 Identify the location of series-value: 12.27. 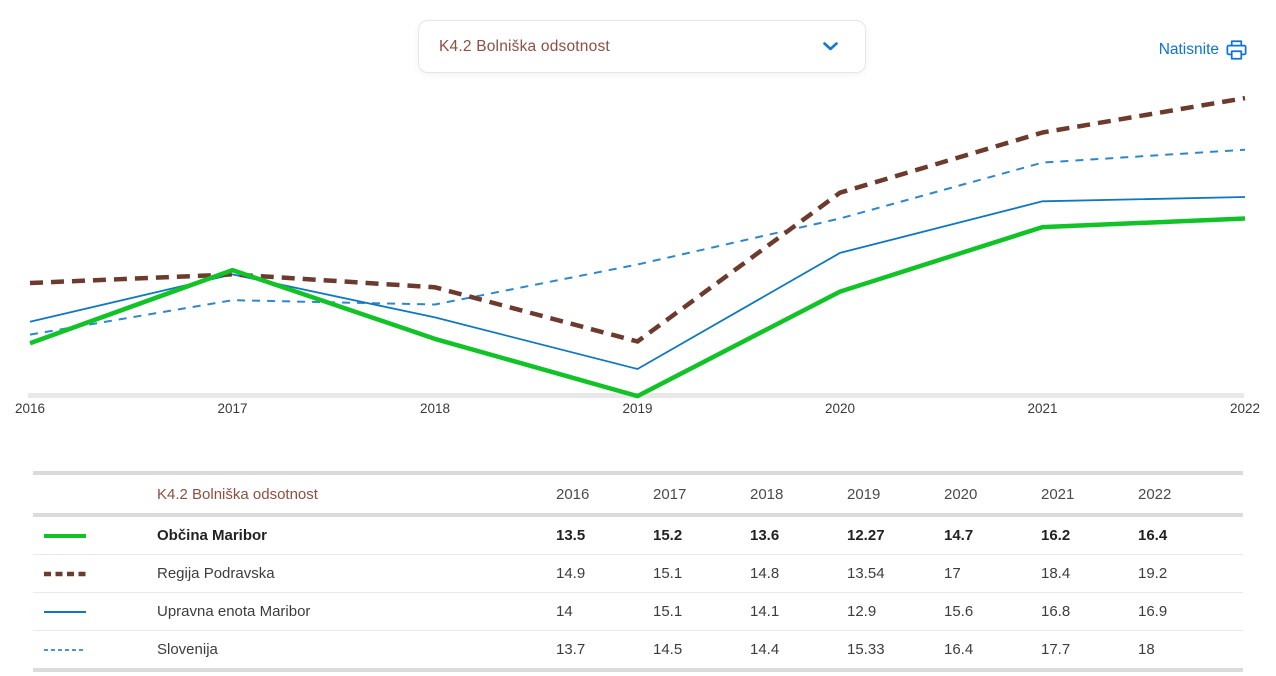
(866, 535).